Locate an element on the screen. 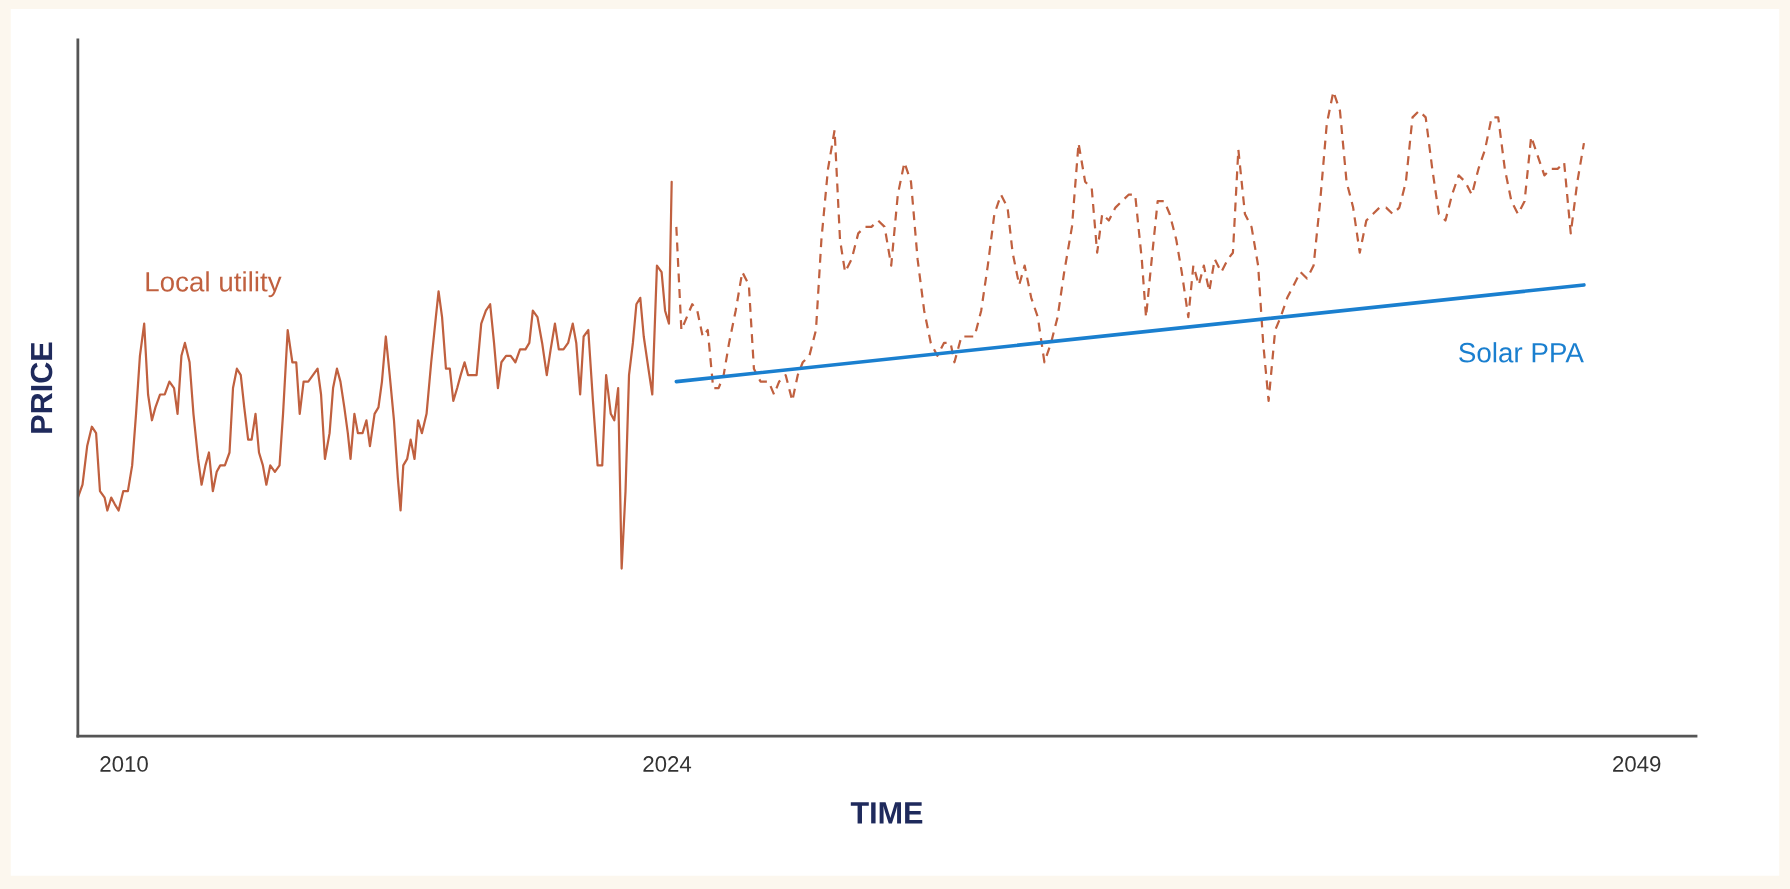 Image resolution: width=1790 pixels, height=889 pixels. y-axis-title: PRICE is located at coordinates (41, 387).